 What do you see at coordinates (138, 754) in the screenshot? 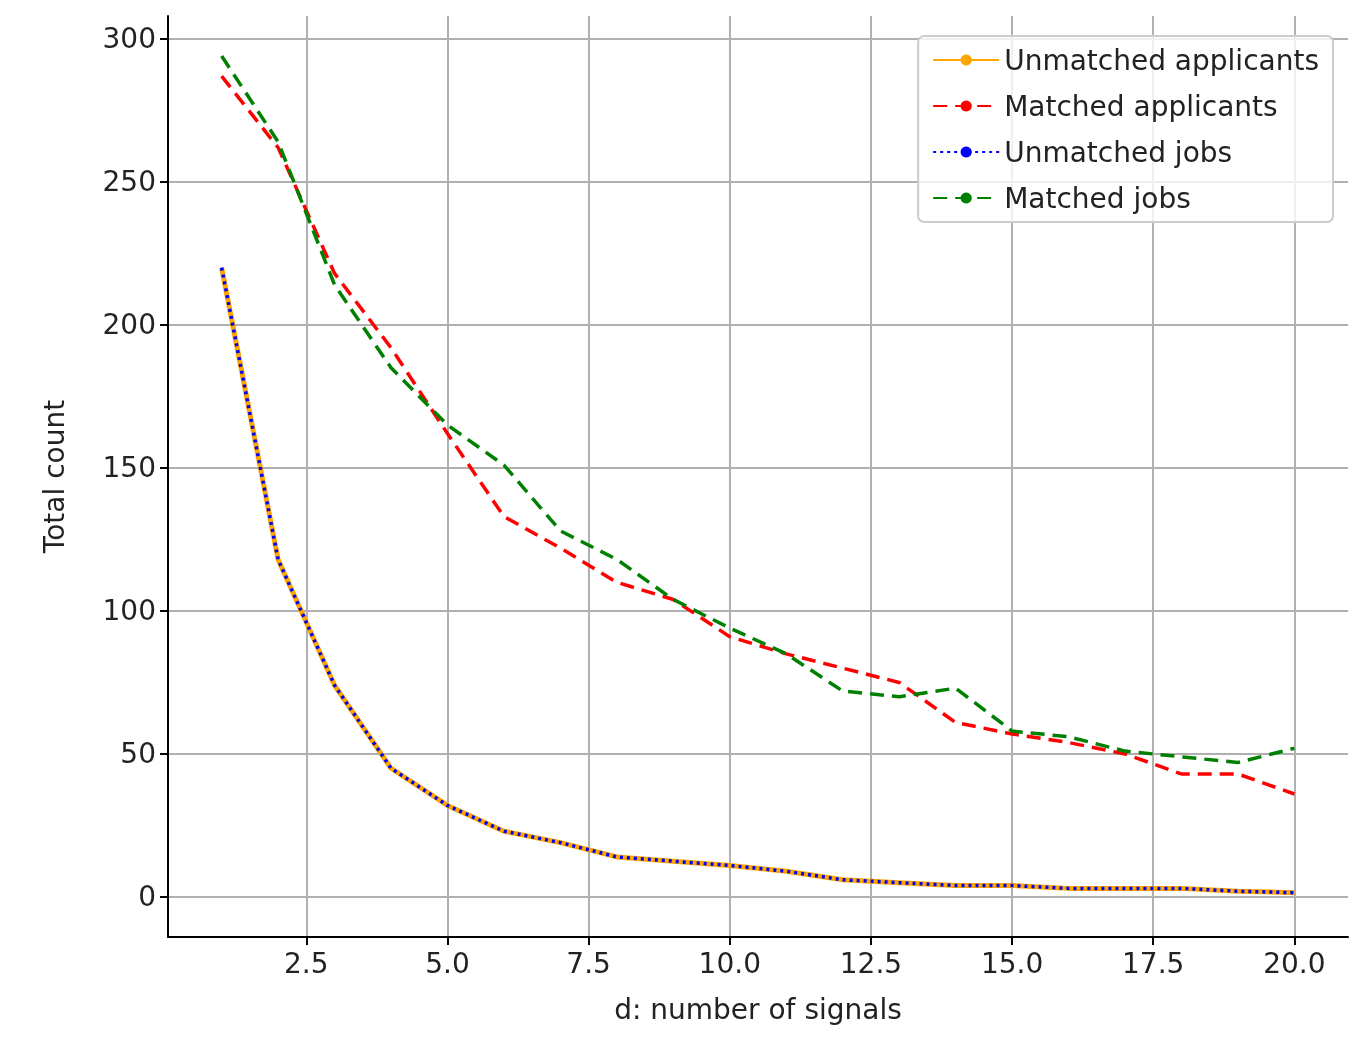
I see `y-tick-label: 50` at bounding box center [138, 754].